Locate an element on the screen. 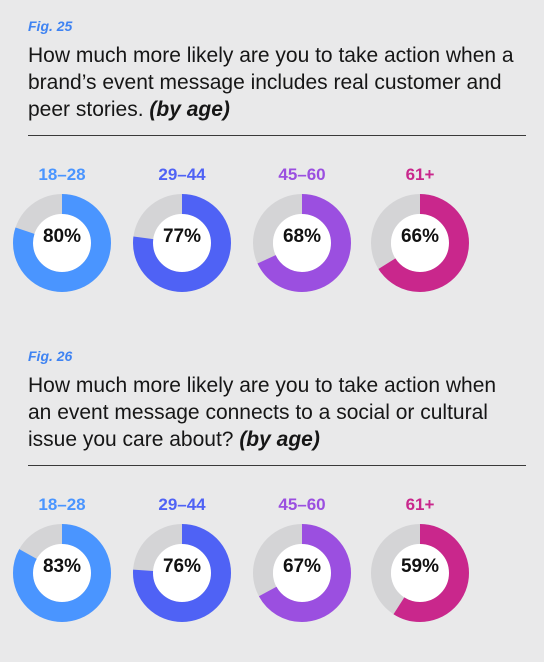 This screenshot has height=662, width=544. percent-label: 66% is located at coordinates (420, 236).